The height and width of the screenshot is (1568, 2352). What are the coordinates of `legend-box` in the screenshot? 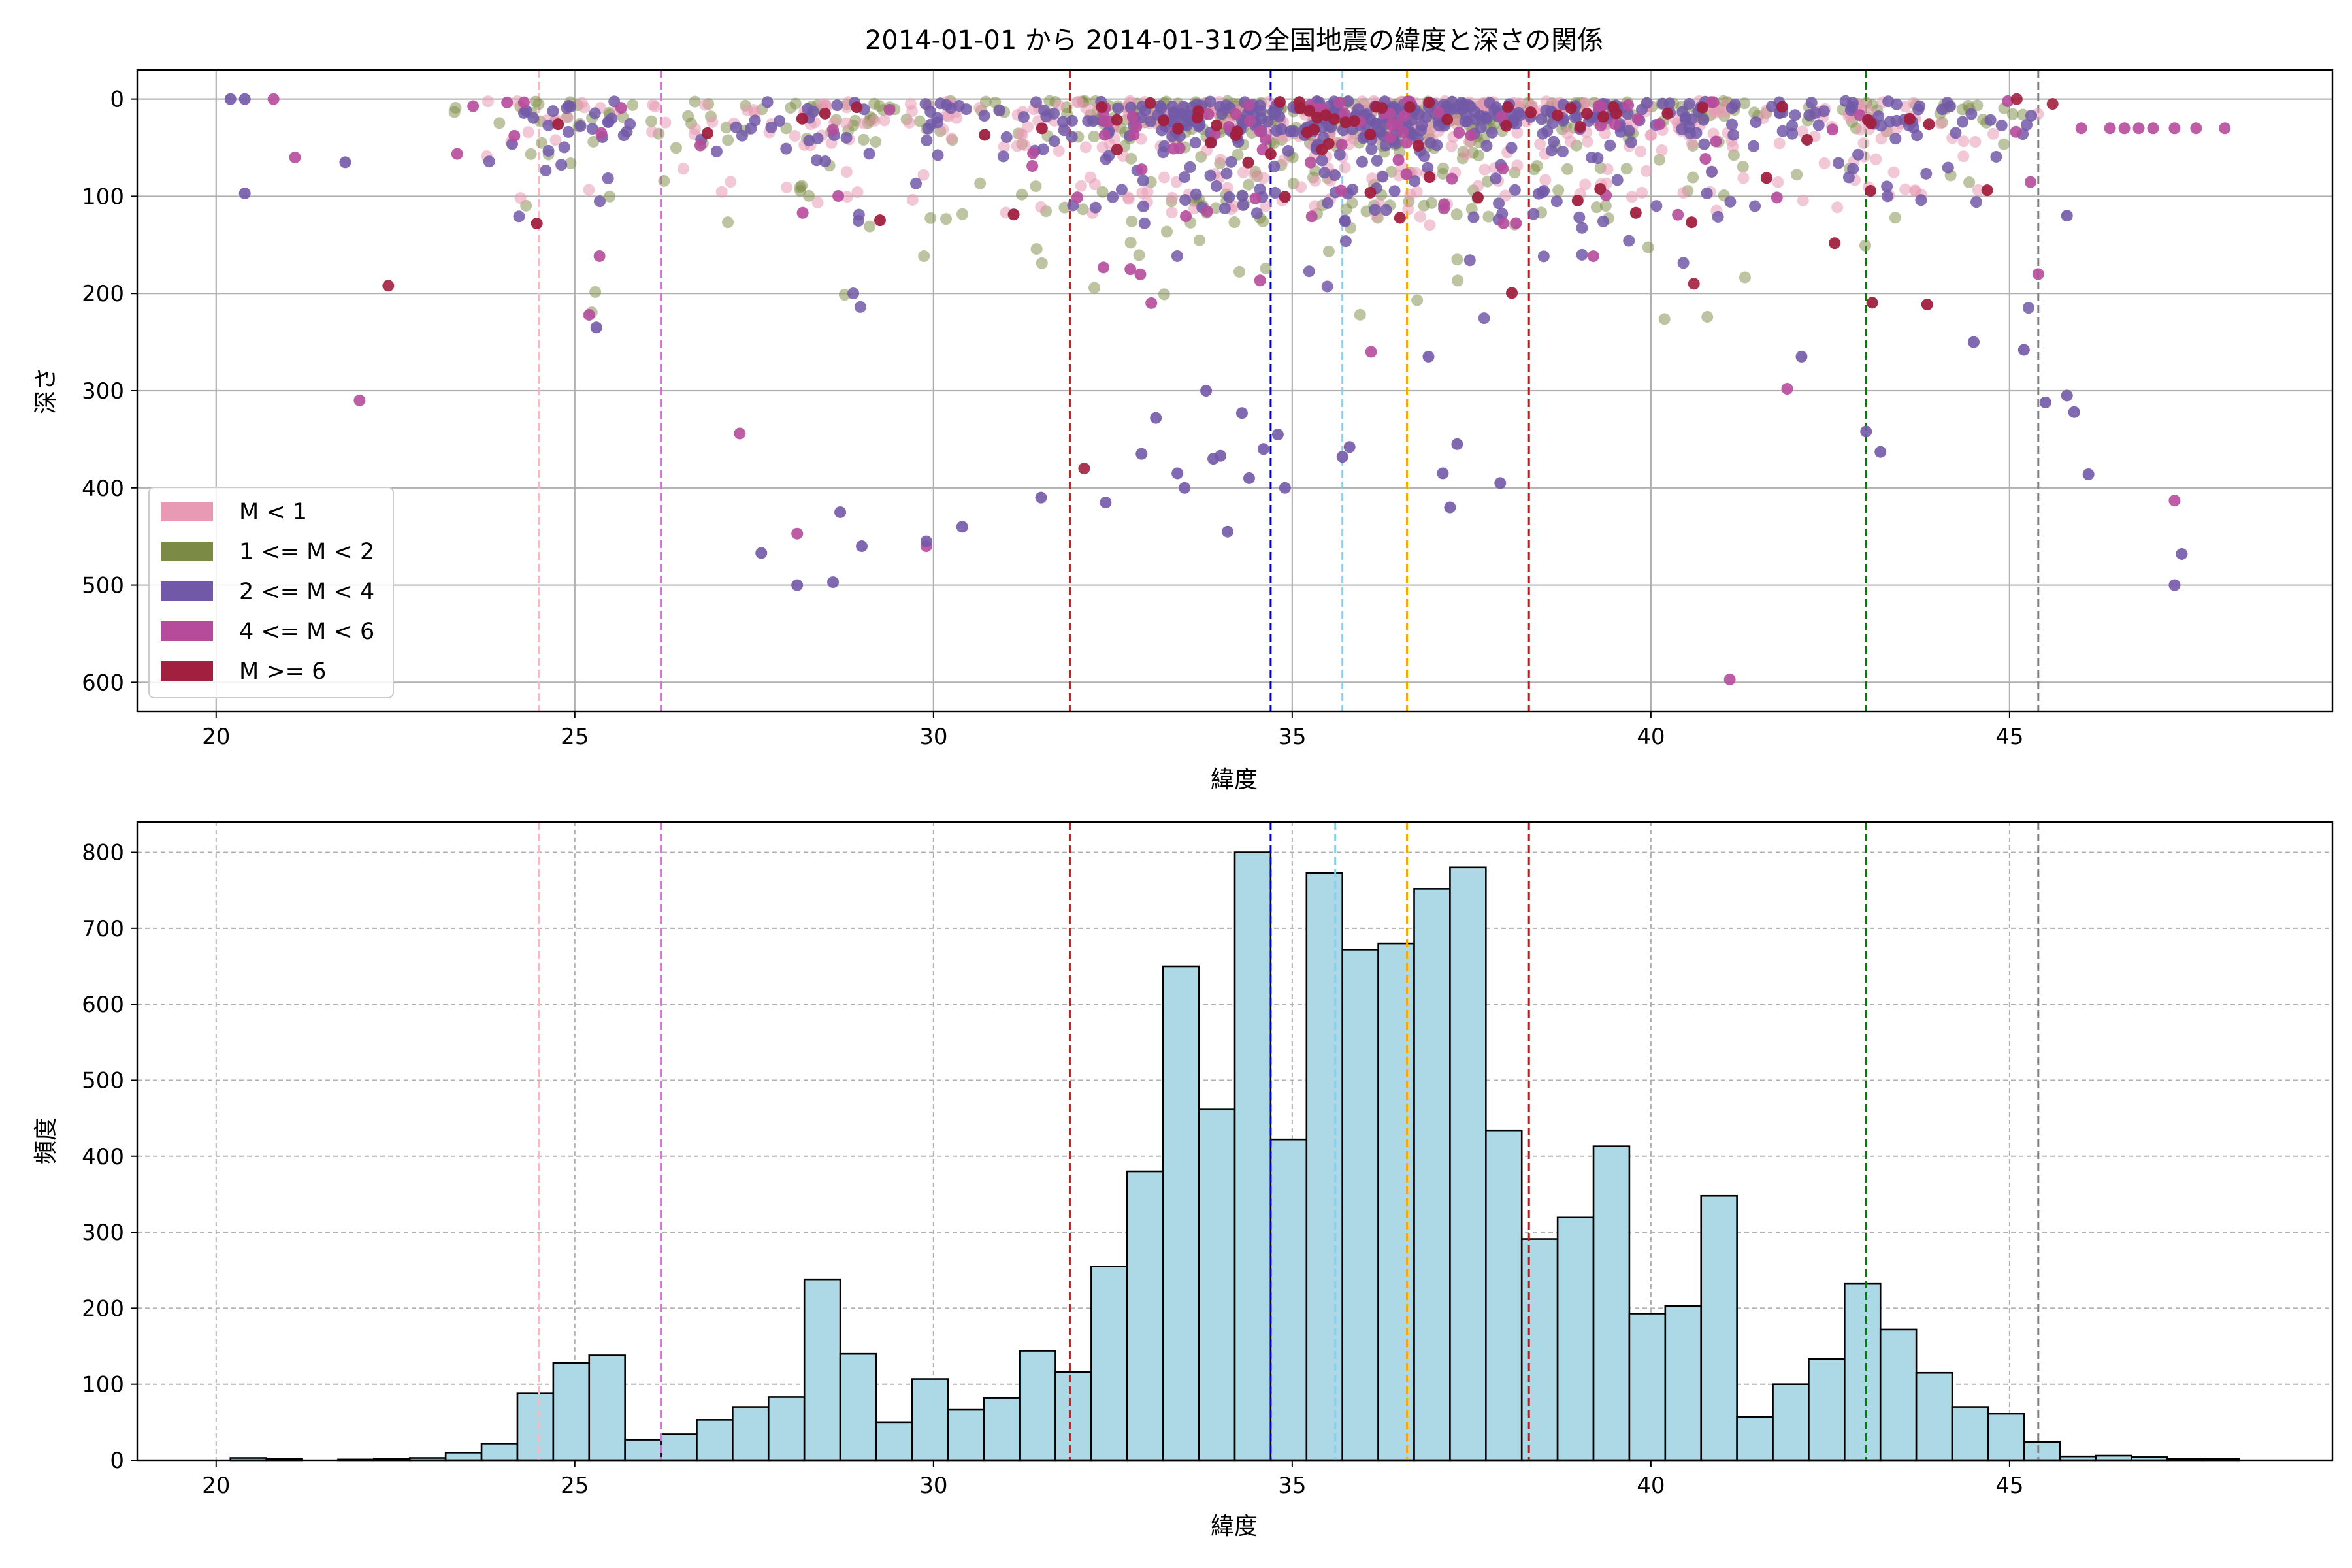 It's located at (271, 592).